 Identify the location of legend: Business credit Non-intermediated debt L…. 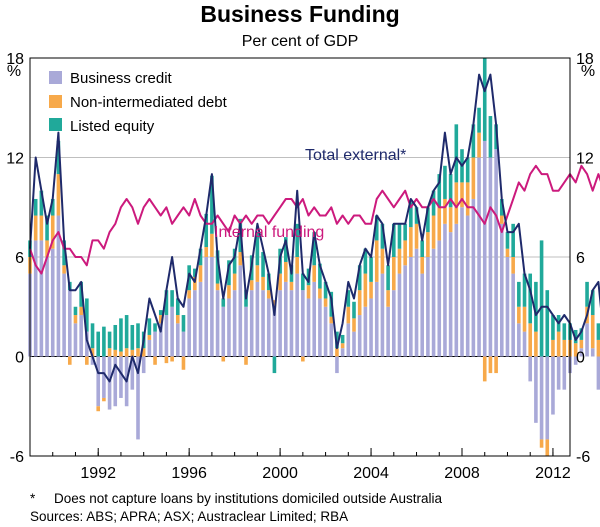
(138, 102).